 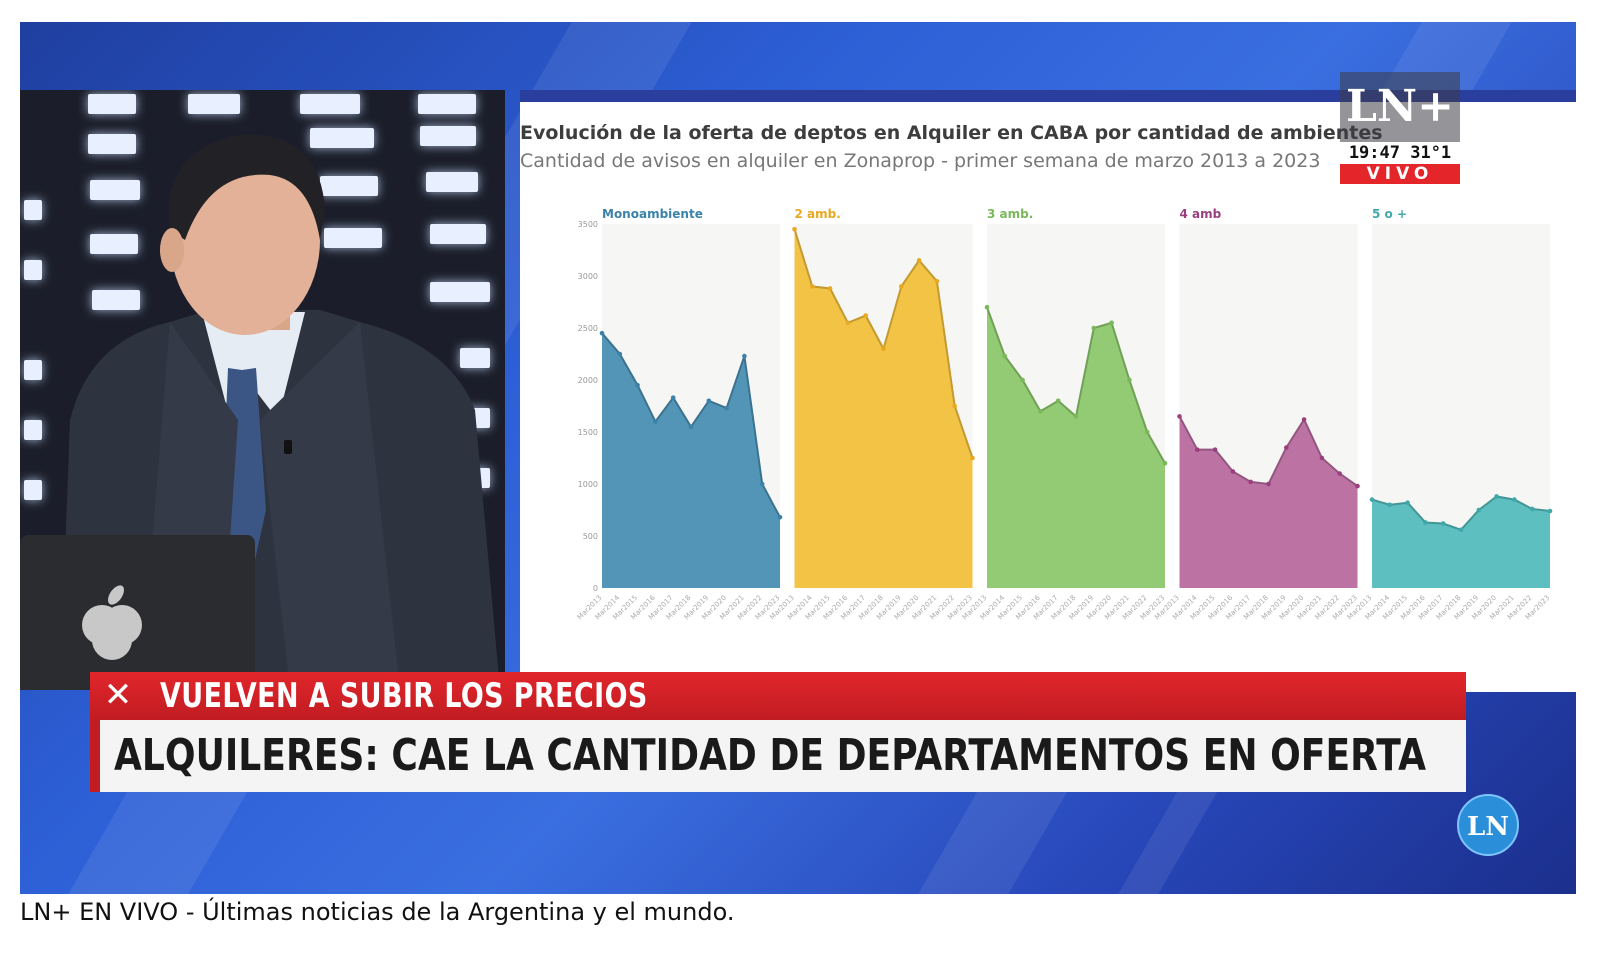 I want to click on apple-logo-icon, so click(x=112, y=622).